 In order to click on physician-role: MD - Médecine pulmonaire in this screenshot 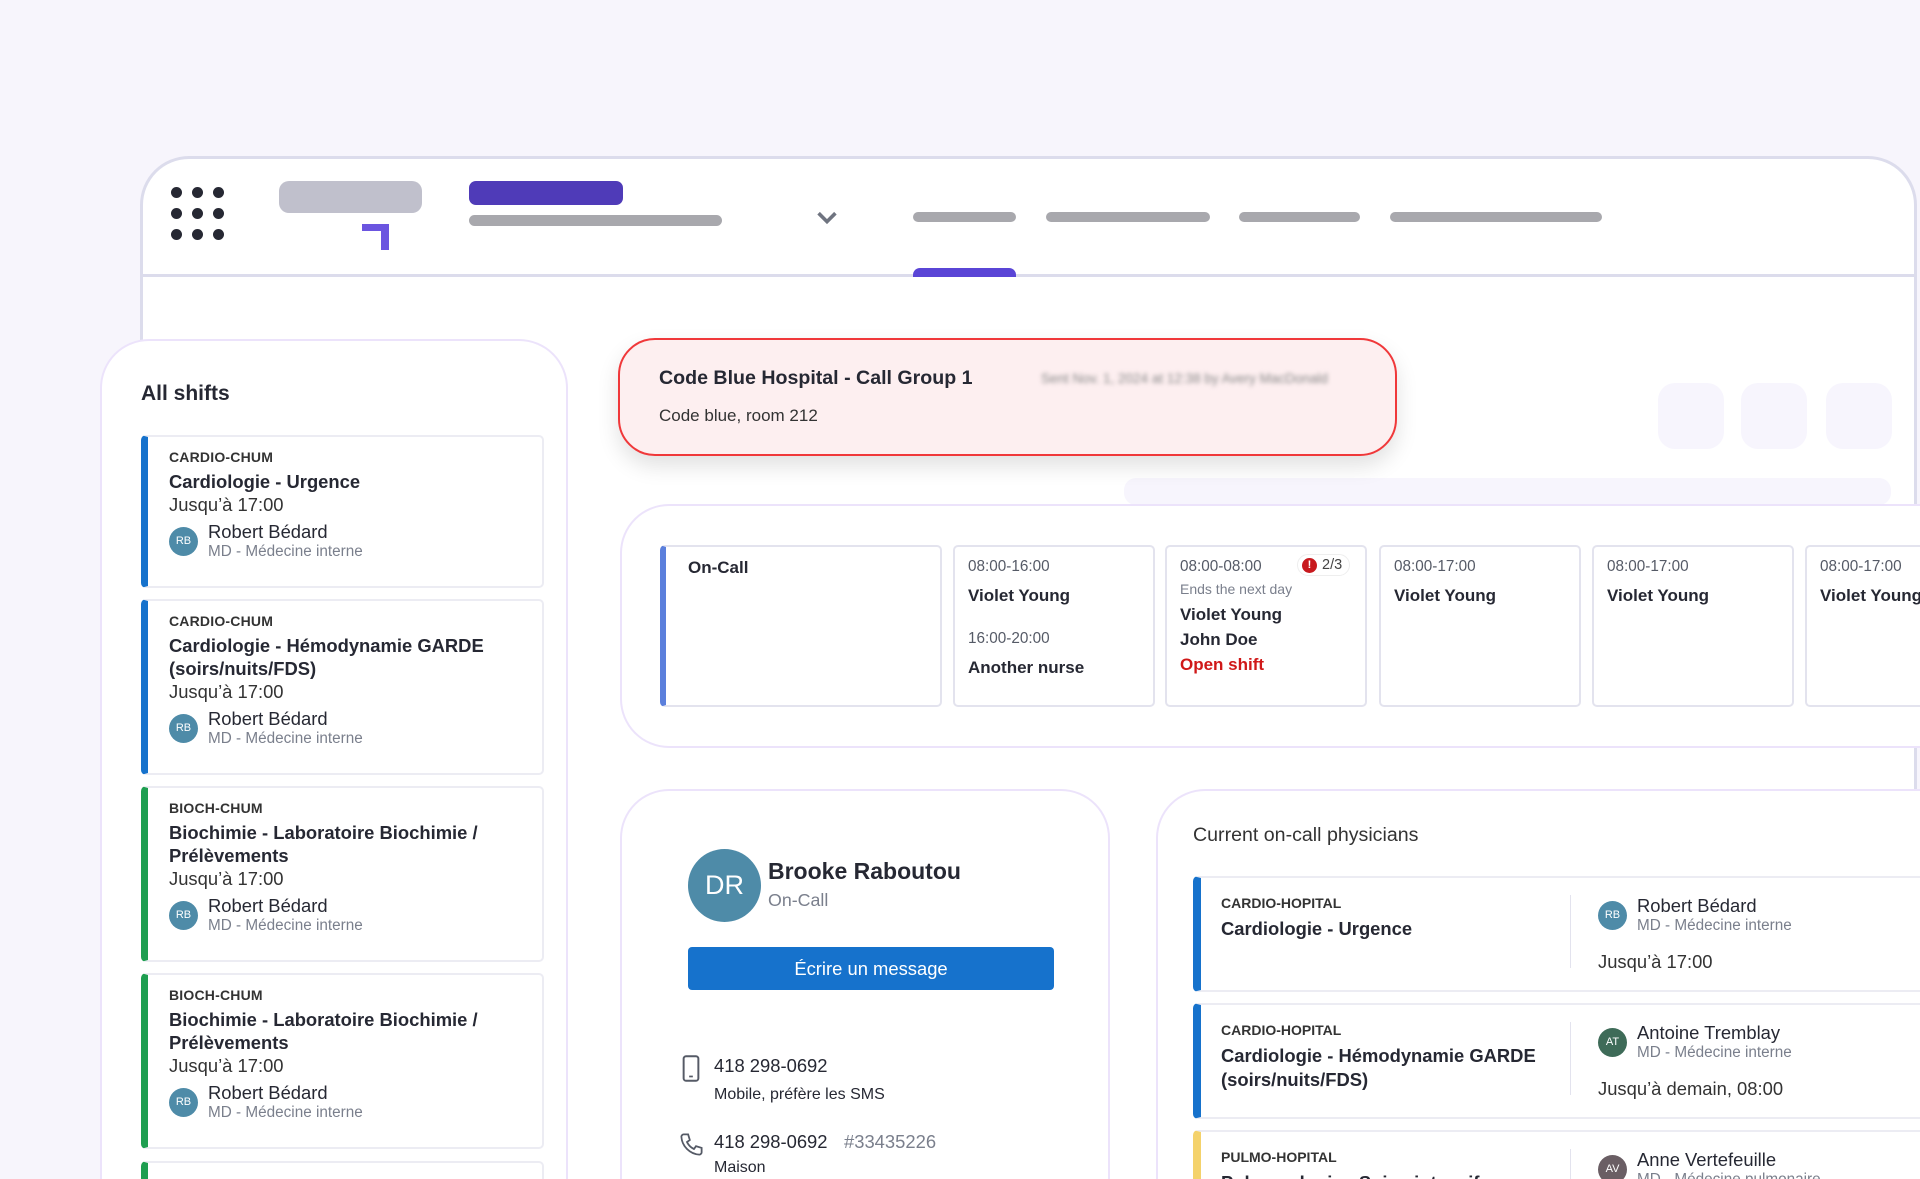, I will do `click(1729, 1175)`.